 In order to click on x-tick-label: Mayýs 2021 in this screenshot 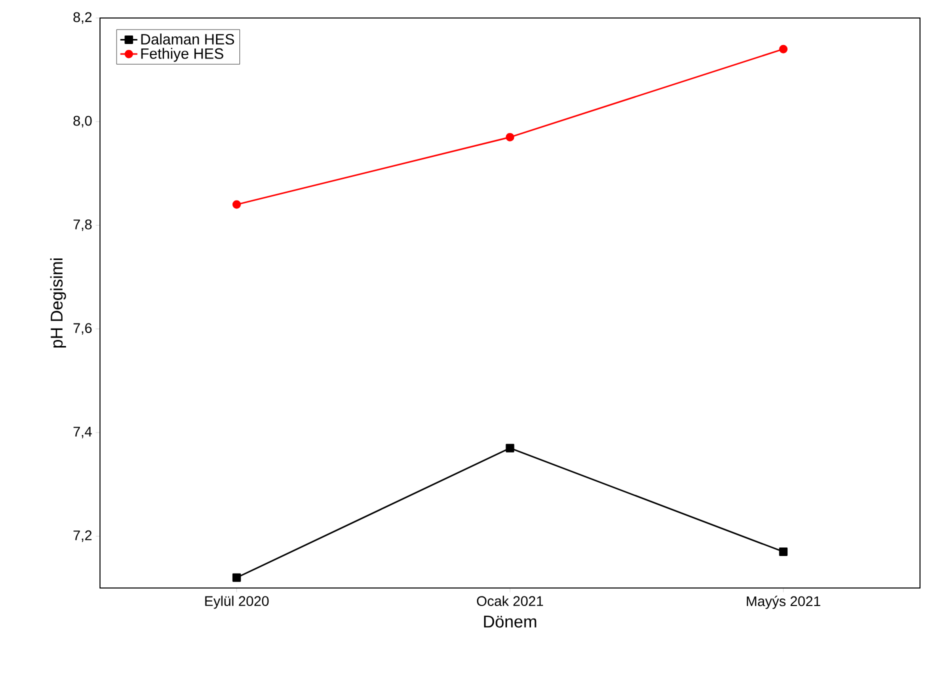, I will do `click(783, 602)`.